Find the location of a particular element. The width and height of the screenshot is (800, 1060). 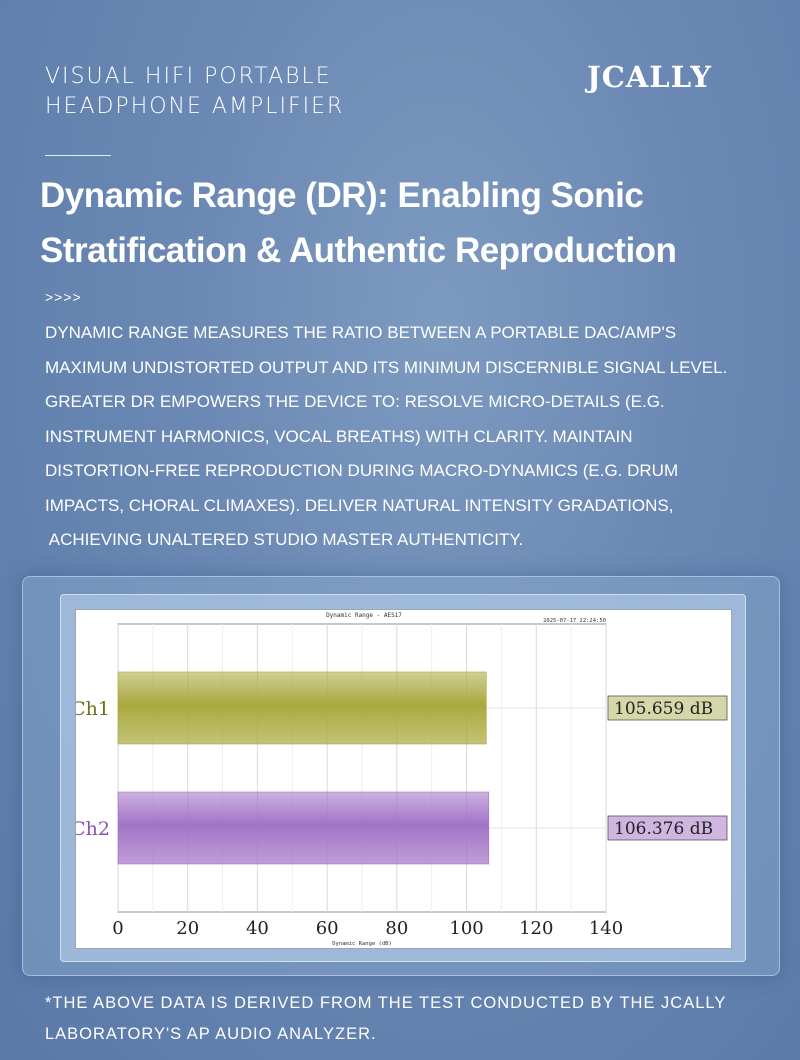

x-tick-label: 100 is located at coordinates (466, 928).